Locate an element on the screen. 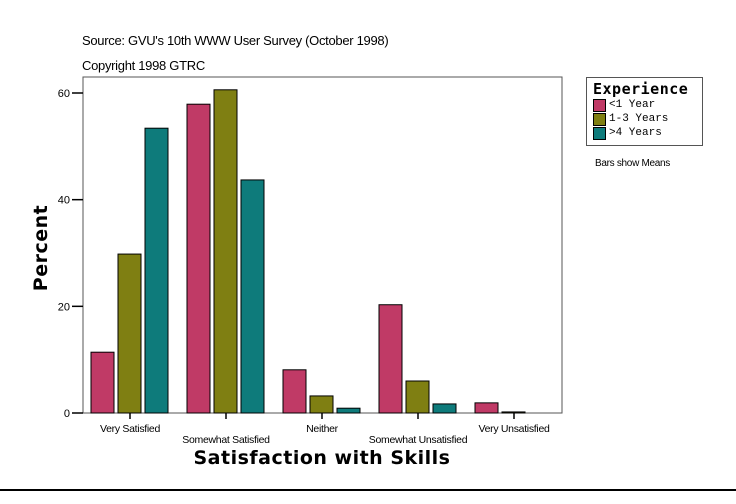 Image resolution: width=736 pixels, height=504 pixels. y-tick-label: 40 is located at coordinates (64, 201).